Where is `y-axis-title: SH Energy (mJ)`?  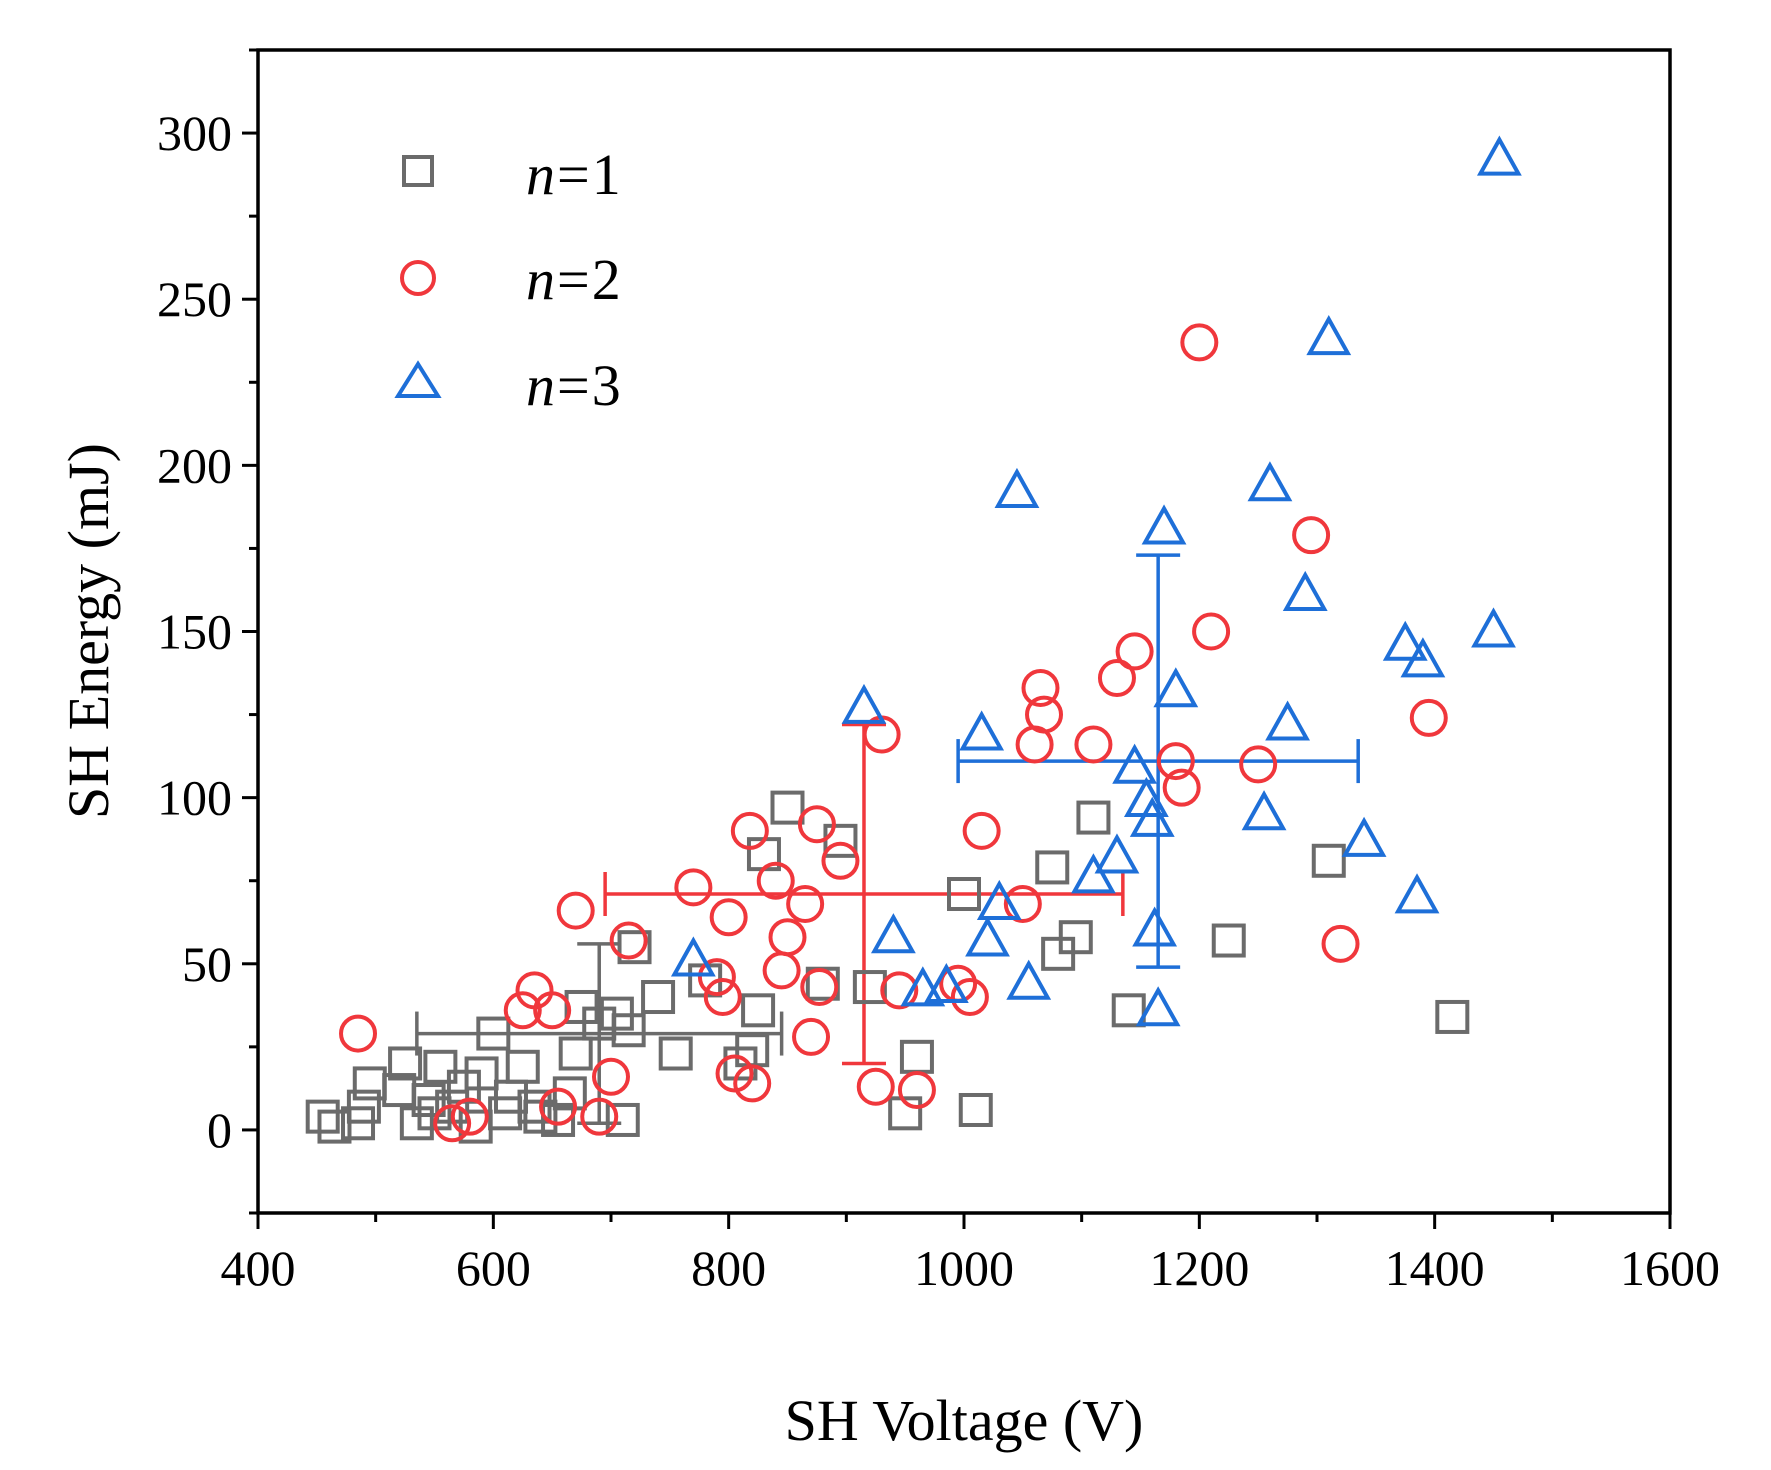
y-axis-title: SH Energy (mJ) is located at coordinates (88, 631).